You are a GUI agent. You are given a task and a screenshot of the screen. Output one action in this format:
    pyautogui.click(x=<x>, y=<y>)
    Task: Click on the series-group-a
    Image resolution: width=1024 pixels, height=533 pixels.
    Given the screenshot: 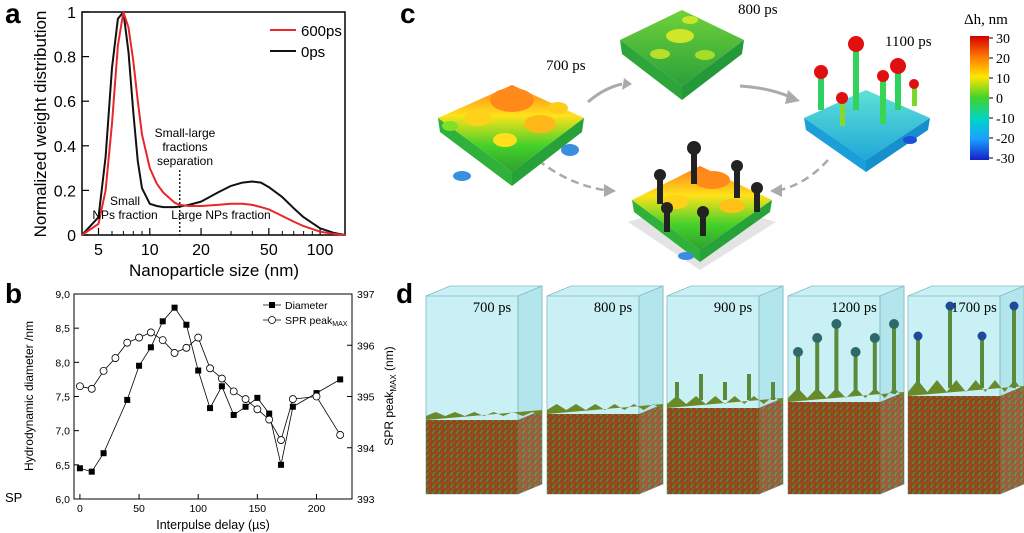 What is the action you would take?
    pyautogui.click(x=213, y=123)
    